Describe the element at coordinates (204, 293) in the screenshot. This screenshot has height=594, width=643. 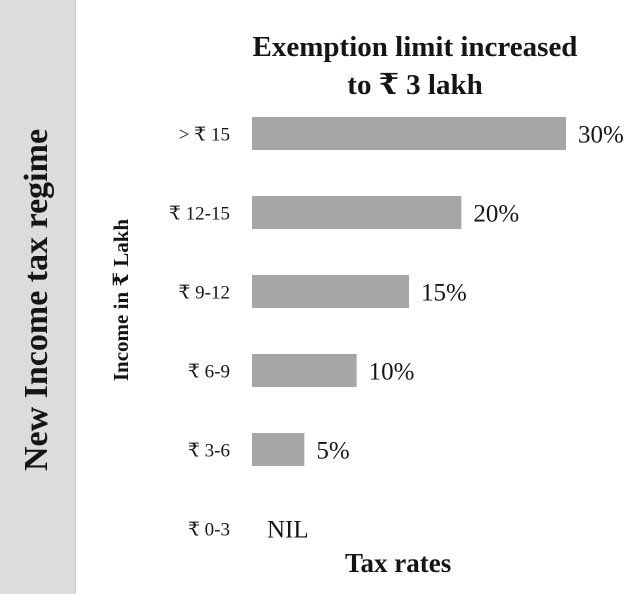
I see `y-tick-label: ₹ 9-12` at that location.